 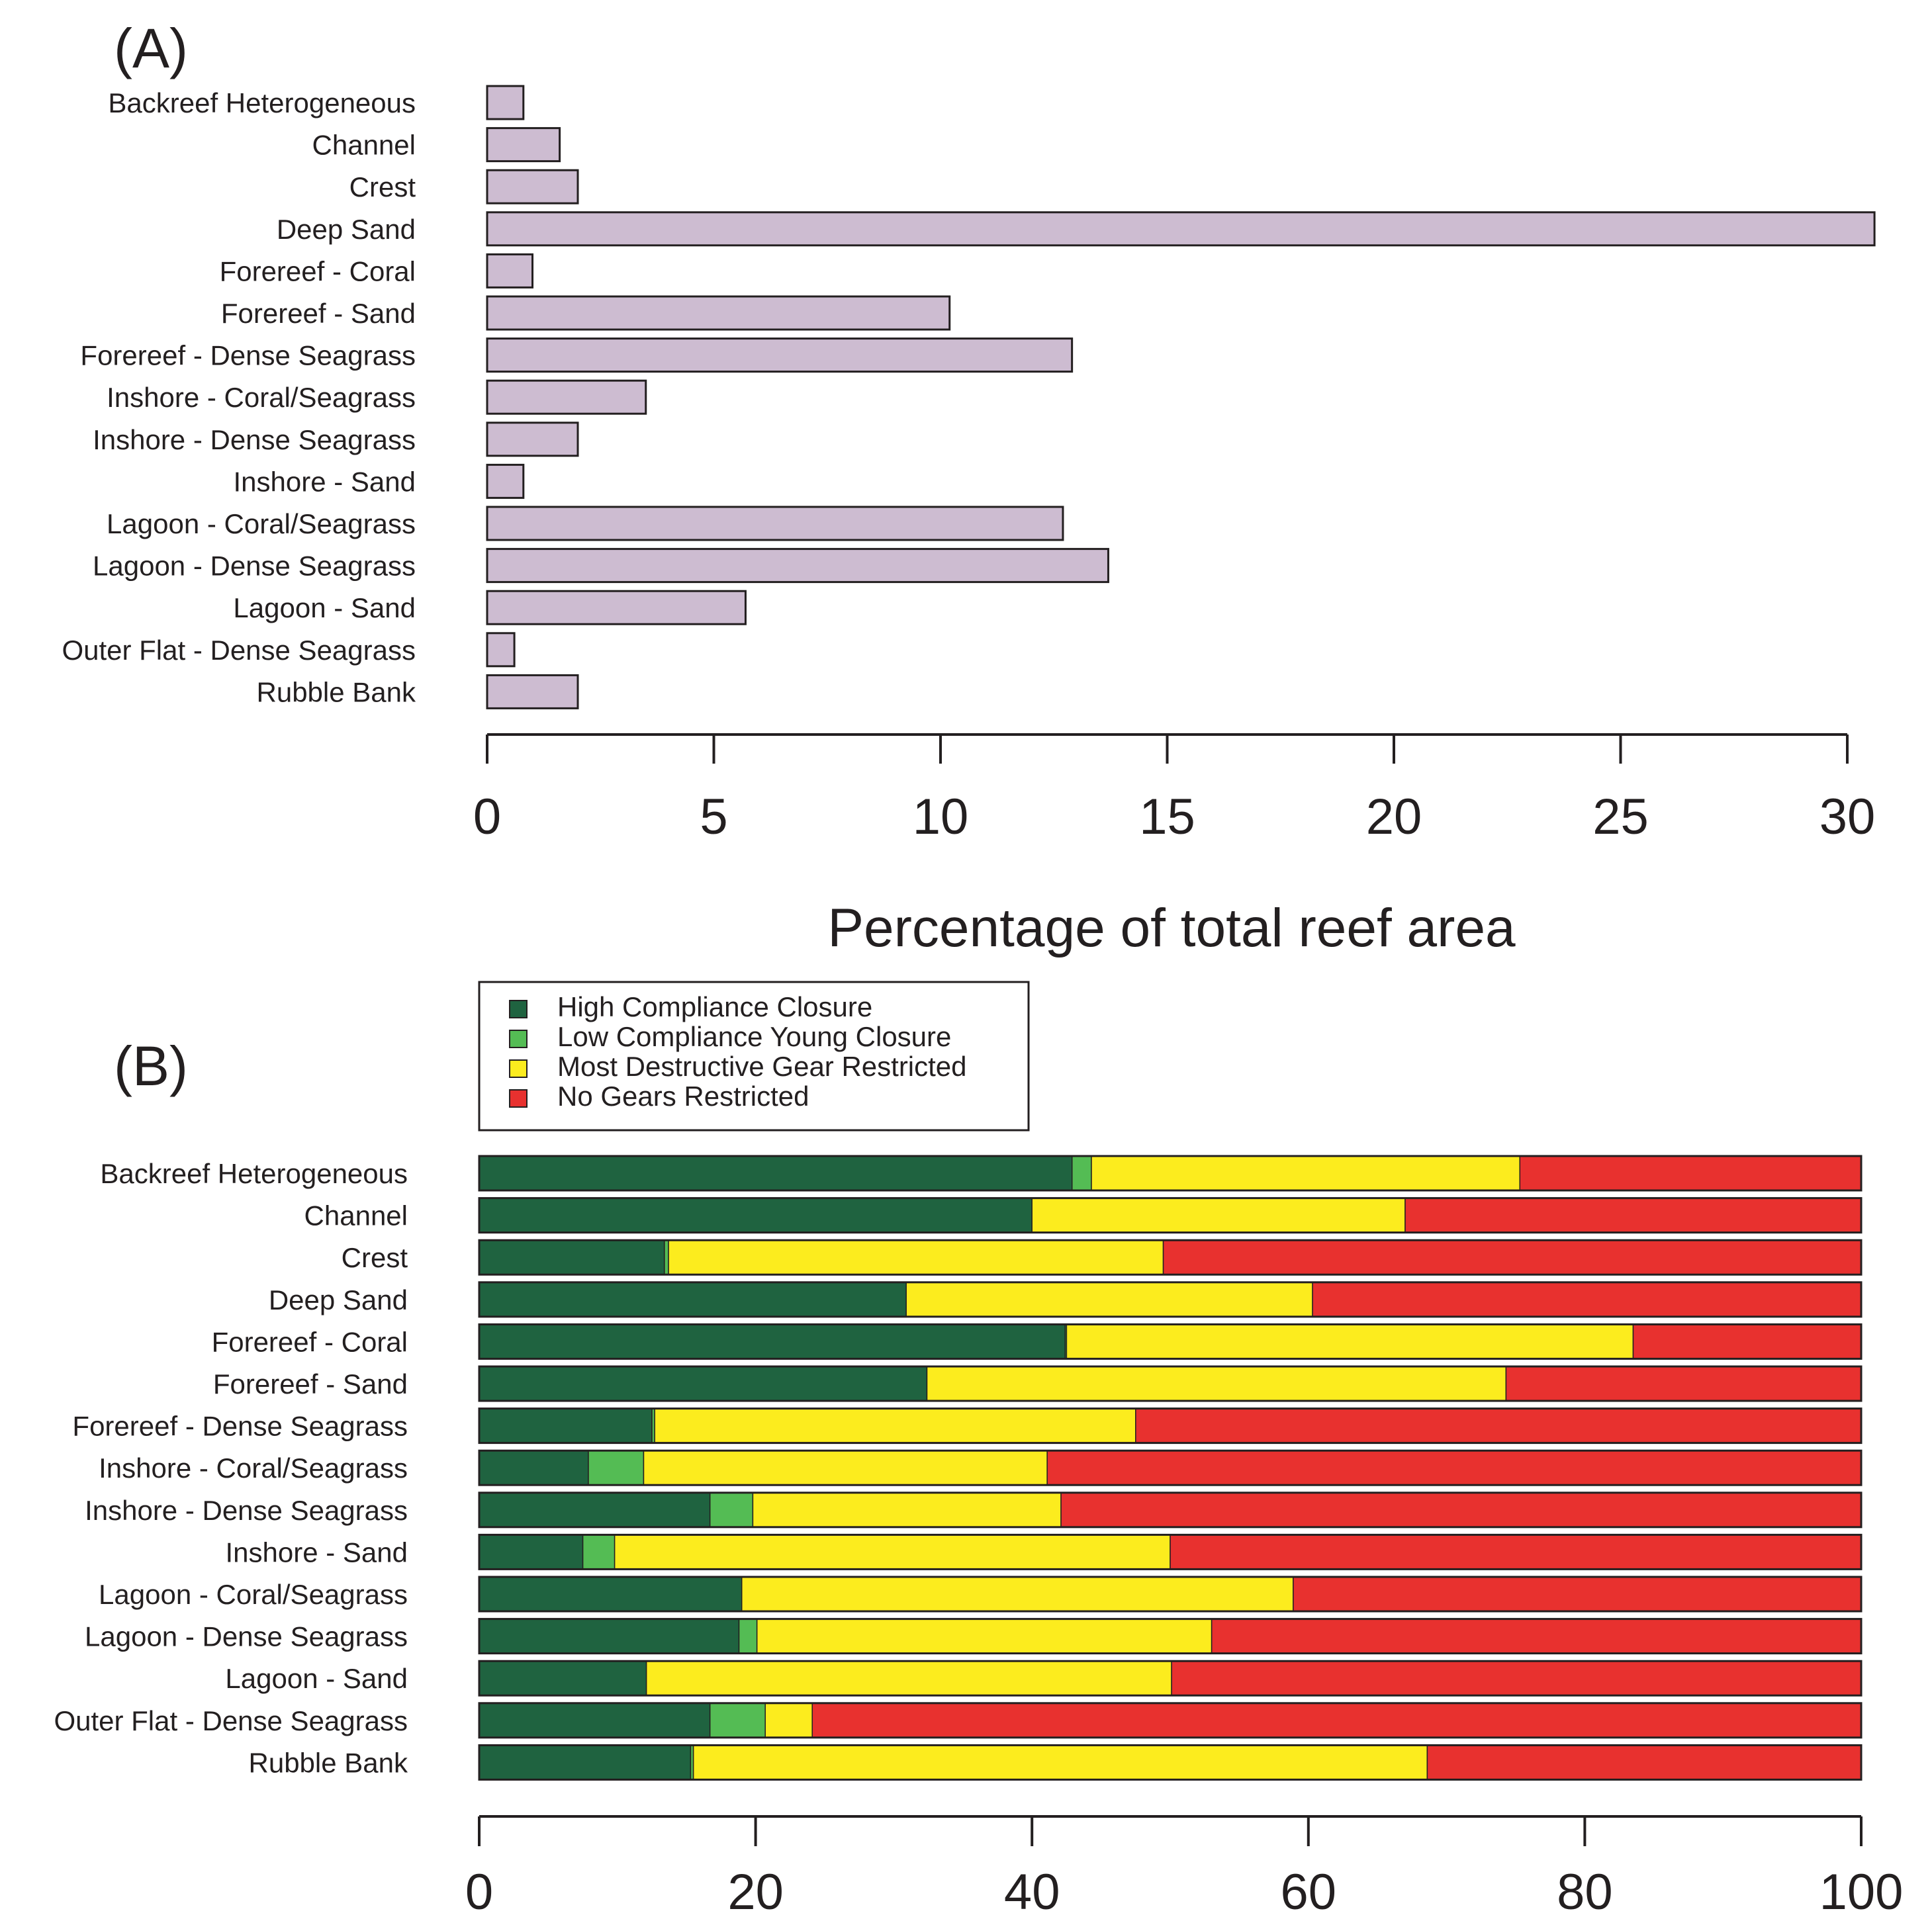 I want to click on panel-b-category-label-outer-flat-dense-seagrass: Outer Flat - Dense Seagrass, so click(x=231, y=1720).